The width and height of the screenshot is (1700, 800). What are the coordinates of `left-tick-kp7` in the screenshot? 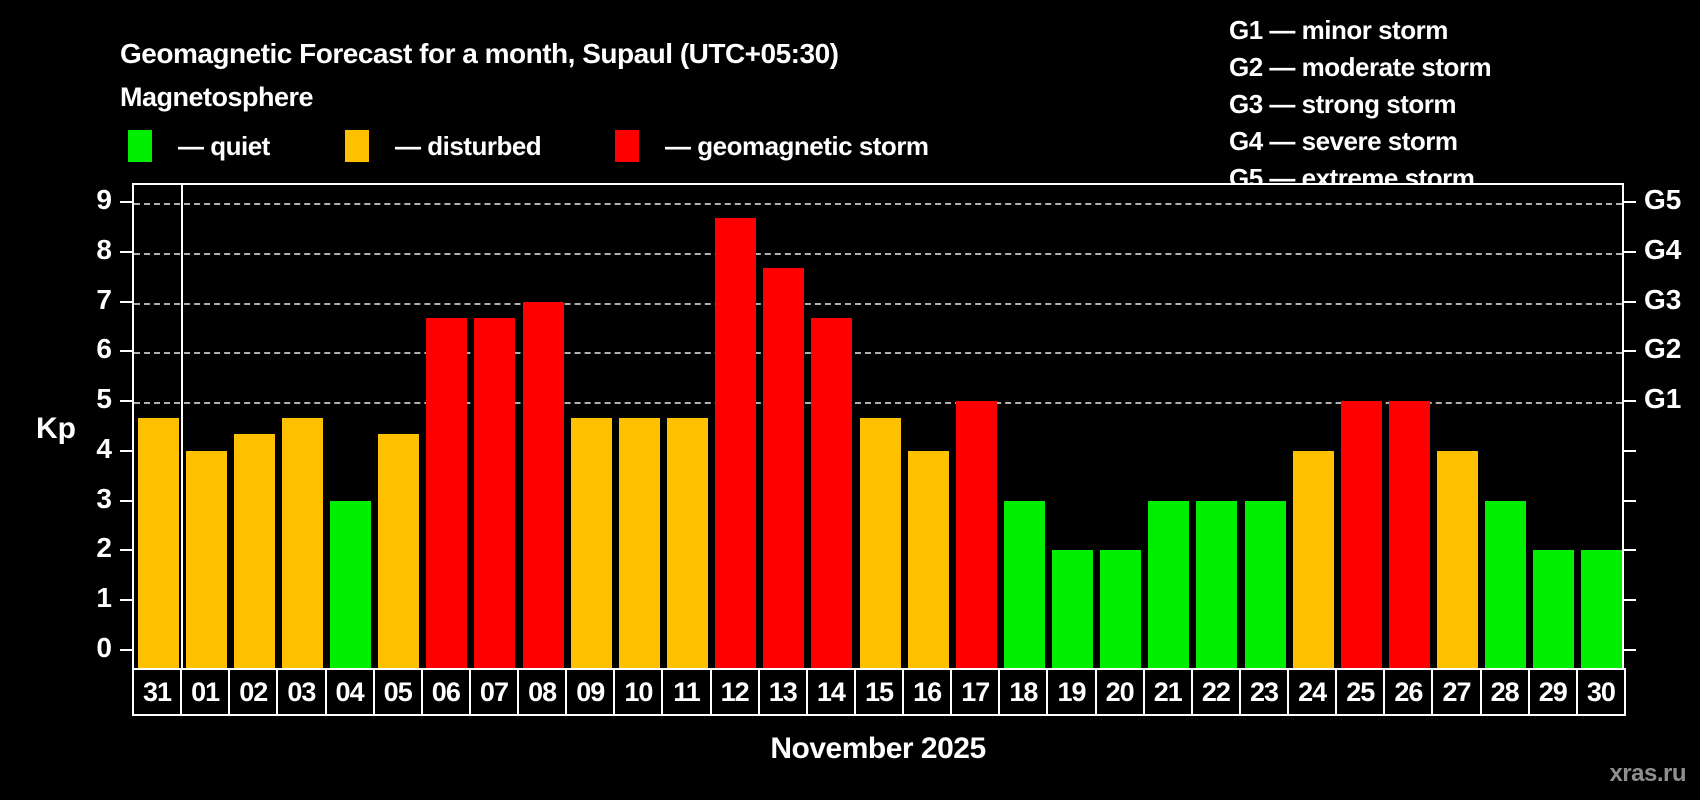 It's located at (126, 301).